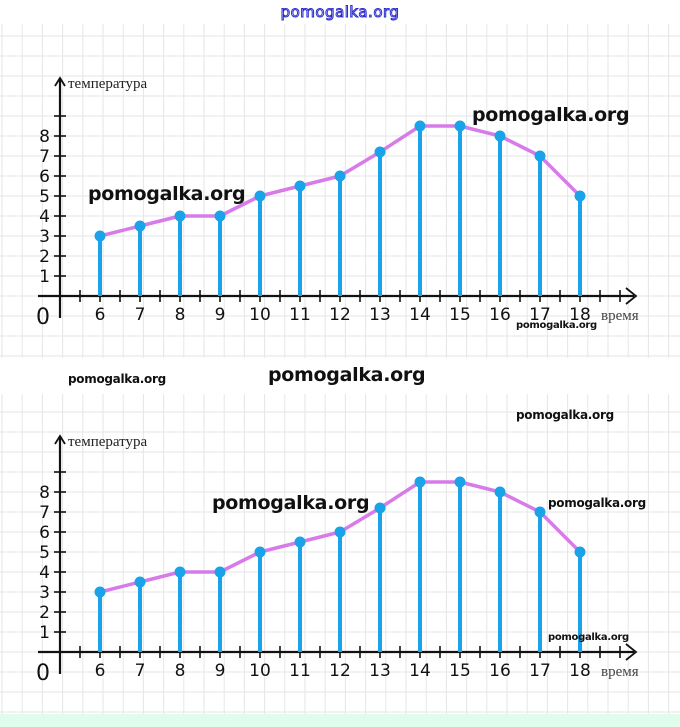  Describe the element at coordinates (340, 720) in the screenshot. I see `footer-band` at that location.